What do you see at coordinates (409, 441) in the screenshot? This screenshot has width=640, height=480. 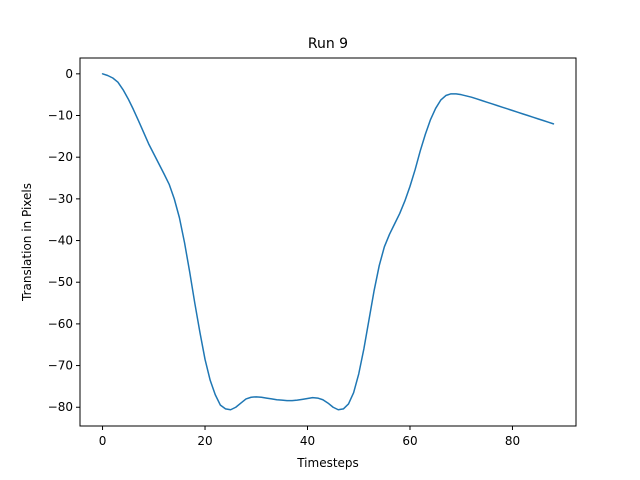 I see `x-tick-label: 60` at bounding box center [409, 441].